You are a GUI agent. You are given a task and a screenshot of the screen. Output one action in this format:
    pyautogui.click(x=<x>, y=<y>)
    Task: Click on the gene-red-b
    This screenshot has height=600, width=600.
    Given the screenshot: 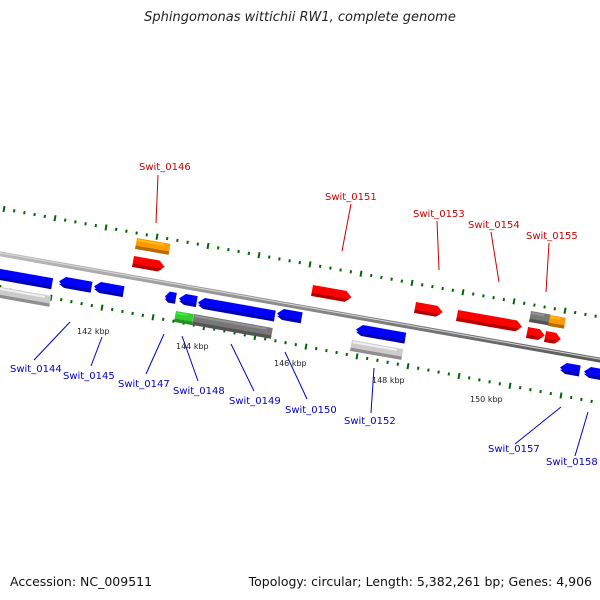 What is the action you would take?
    pyautogui.click(x=553, y=338)
    